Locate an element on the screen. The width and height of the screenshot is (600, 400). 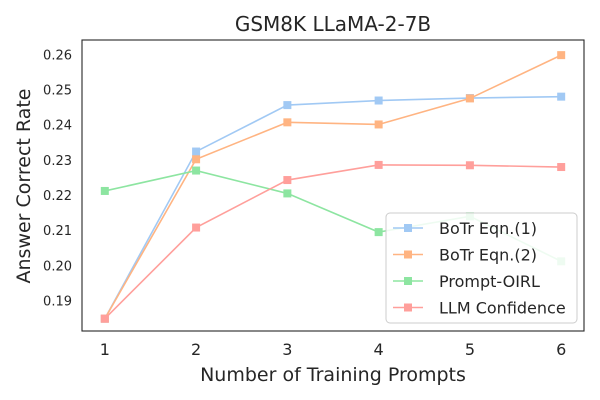
legend-entry: BoTr Eqn.(2) is located at coordinates (465, 255).